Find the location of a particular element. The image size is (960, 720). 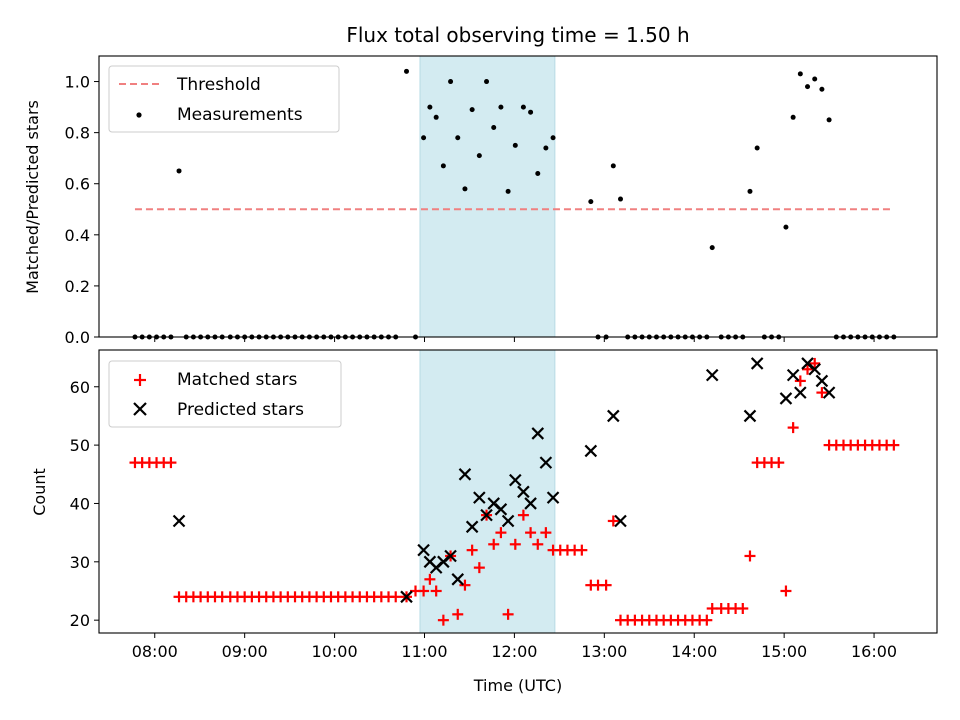

top-legend: Threshold Measurements is located at coordinates (224, 99).